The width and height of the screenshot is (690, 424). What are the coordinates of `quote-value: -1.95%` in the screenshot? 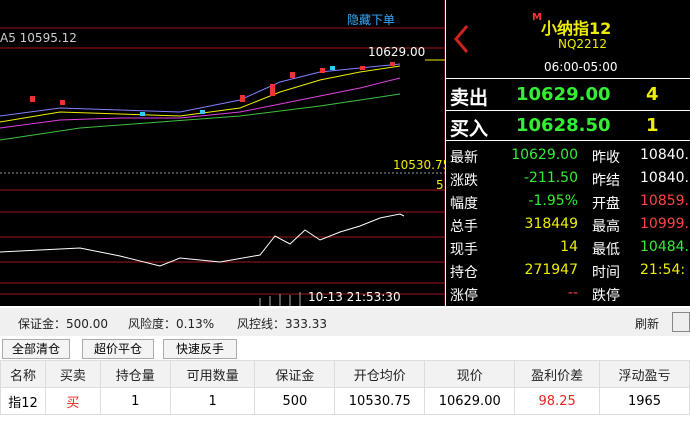 It's located at (553, 201).